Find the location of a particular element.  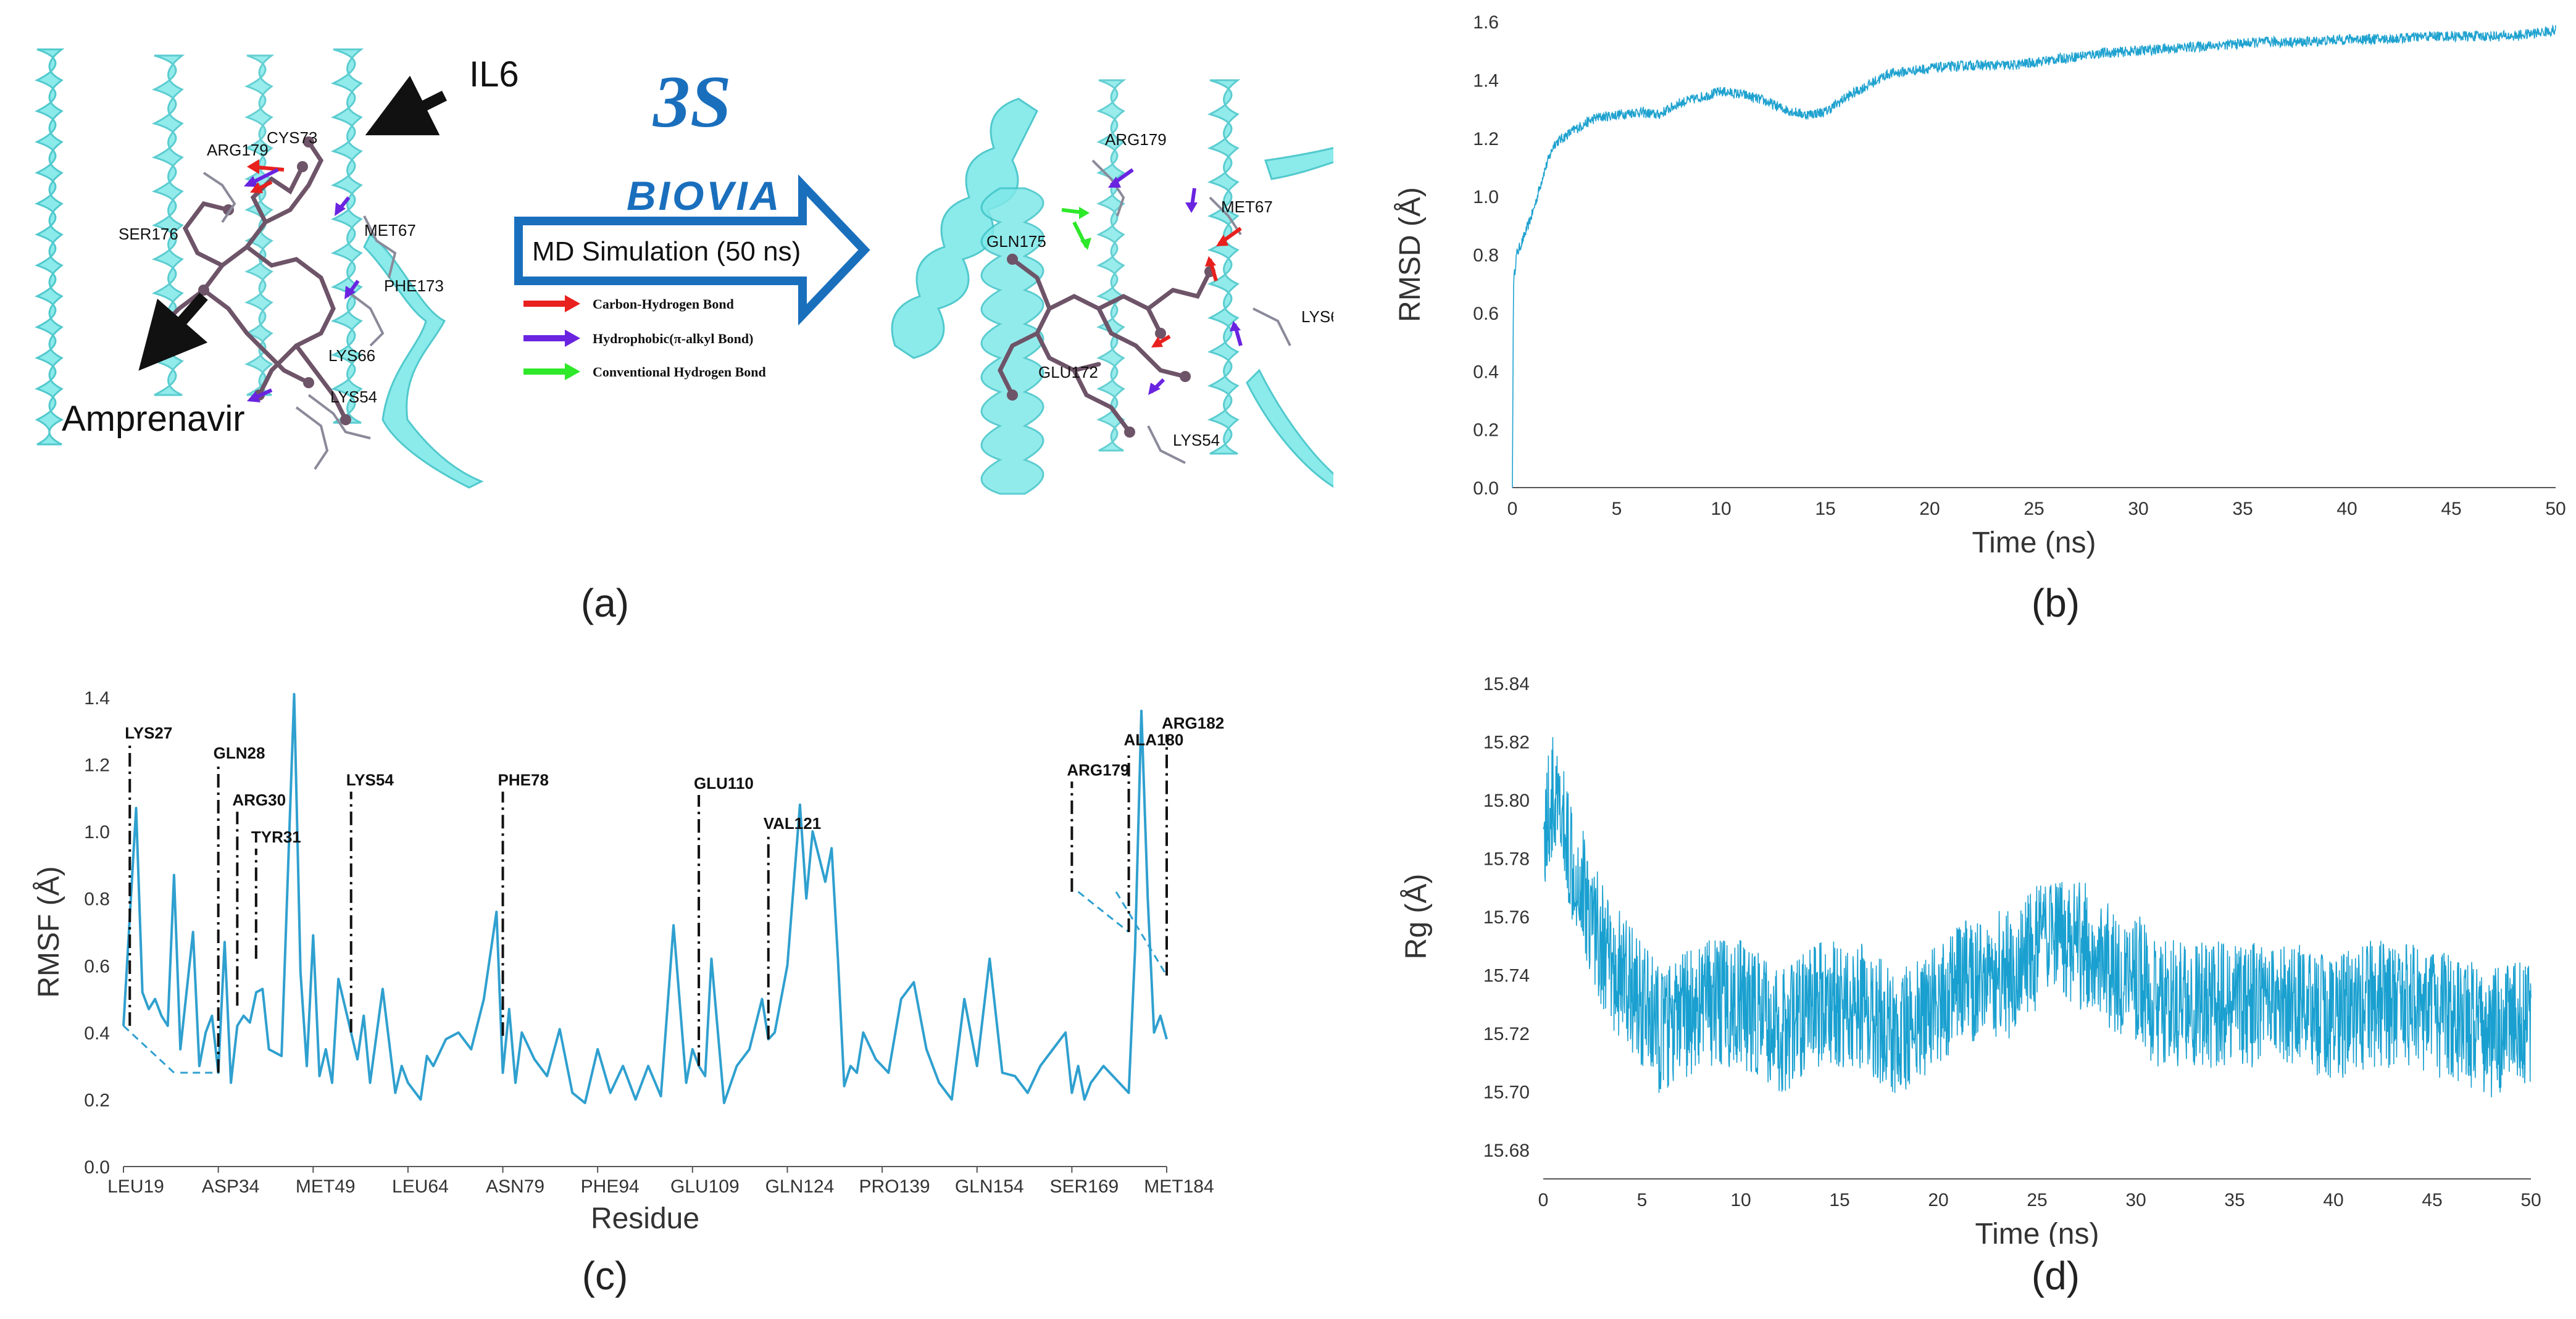

annotation-label: ARG179 is located at coordinates (1098, 770).